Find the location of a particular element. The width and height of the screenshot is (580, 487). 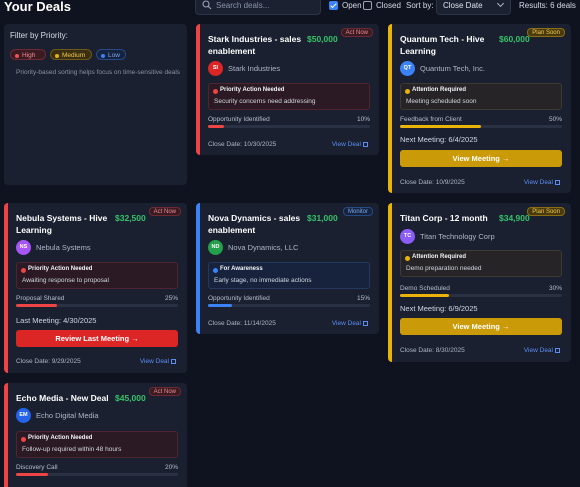

alert-text: Security concerns need addressing is located at coordinates (265, 101).